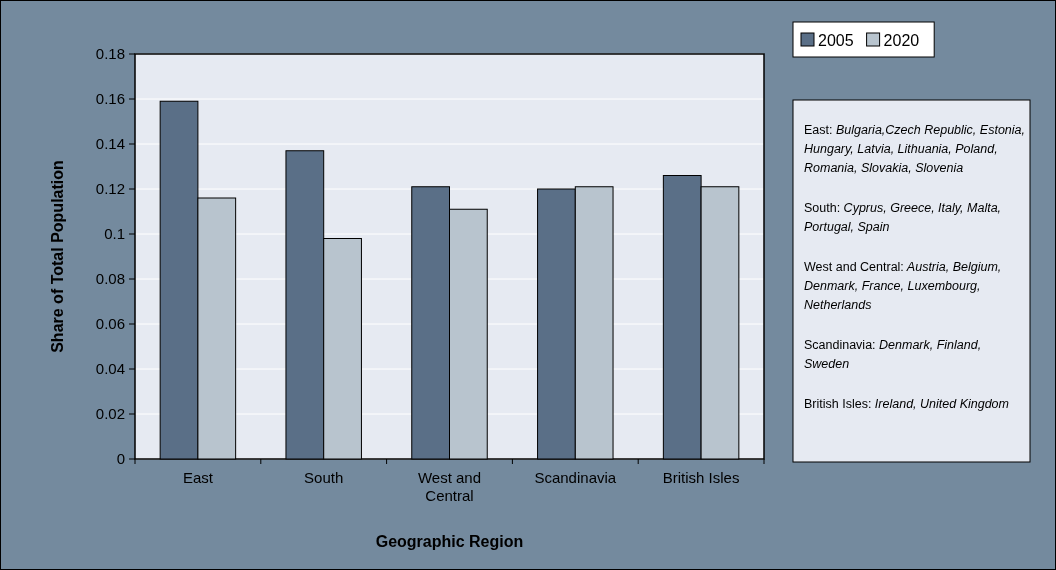  Describe the element at coordinates (110, 99) in the screenshot. I see `y-tick-label: 0.16` at that location.